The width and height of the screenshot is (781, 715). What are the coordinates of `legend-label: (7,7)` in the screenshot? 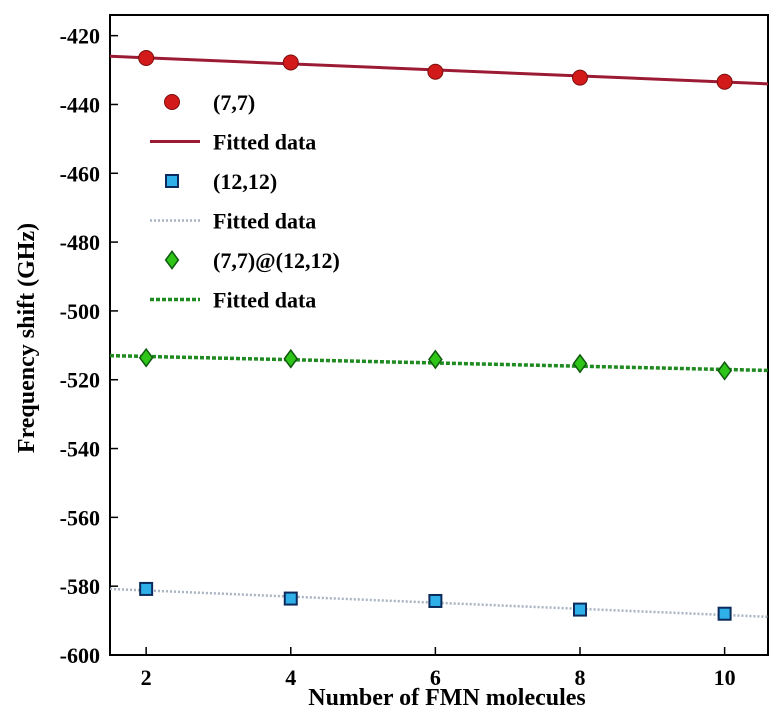 It's located at (234, 102).